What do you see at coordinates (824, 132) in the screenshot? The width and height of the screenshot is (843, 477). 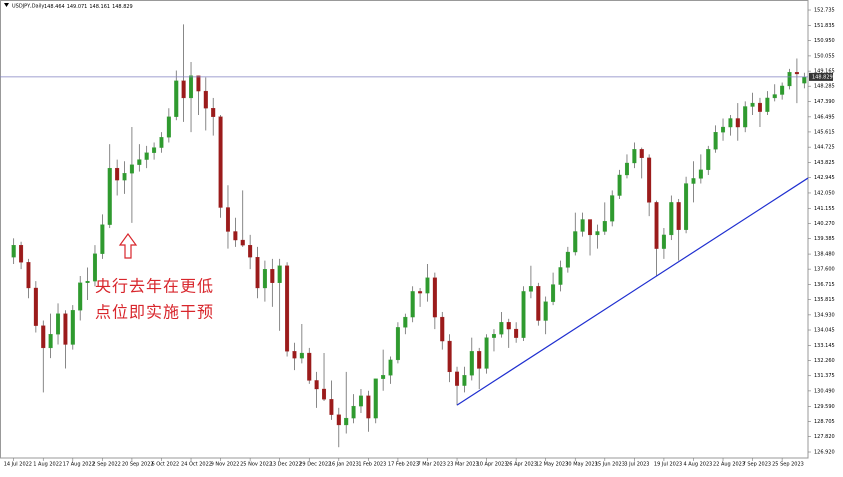 I see `y-tick-label: 145.615` at bounding box center [824, 132].